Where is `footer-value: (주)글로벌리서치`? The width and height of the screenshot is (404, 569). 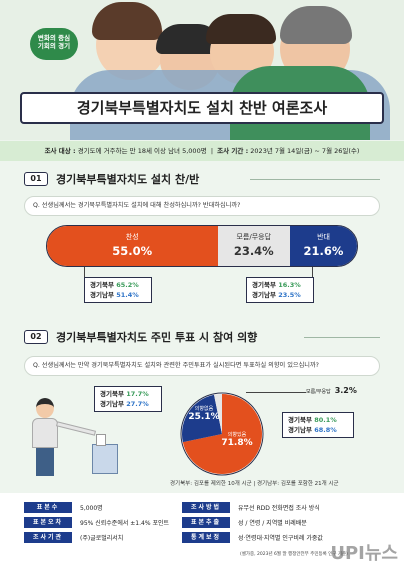 footer-value: (주)글로벌리서치 is located at coordinates (102, 538).